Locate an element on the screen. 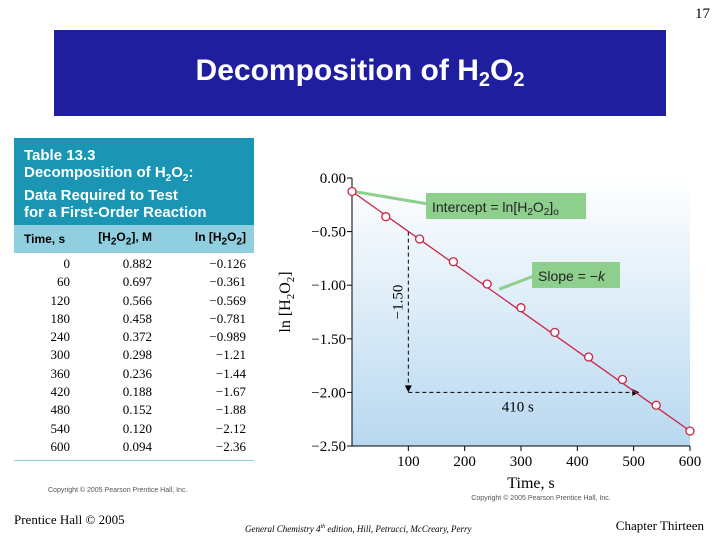 The image size is (720, 540). table-row: 540 0.120 −2.12 is located at coordinates (134, 429).